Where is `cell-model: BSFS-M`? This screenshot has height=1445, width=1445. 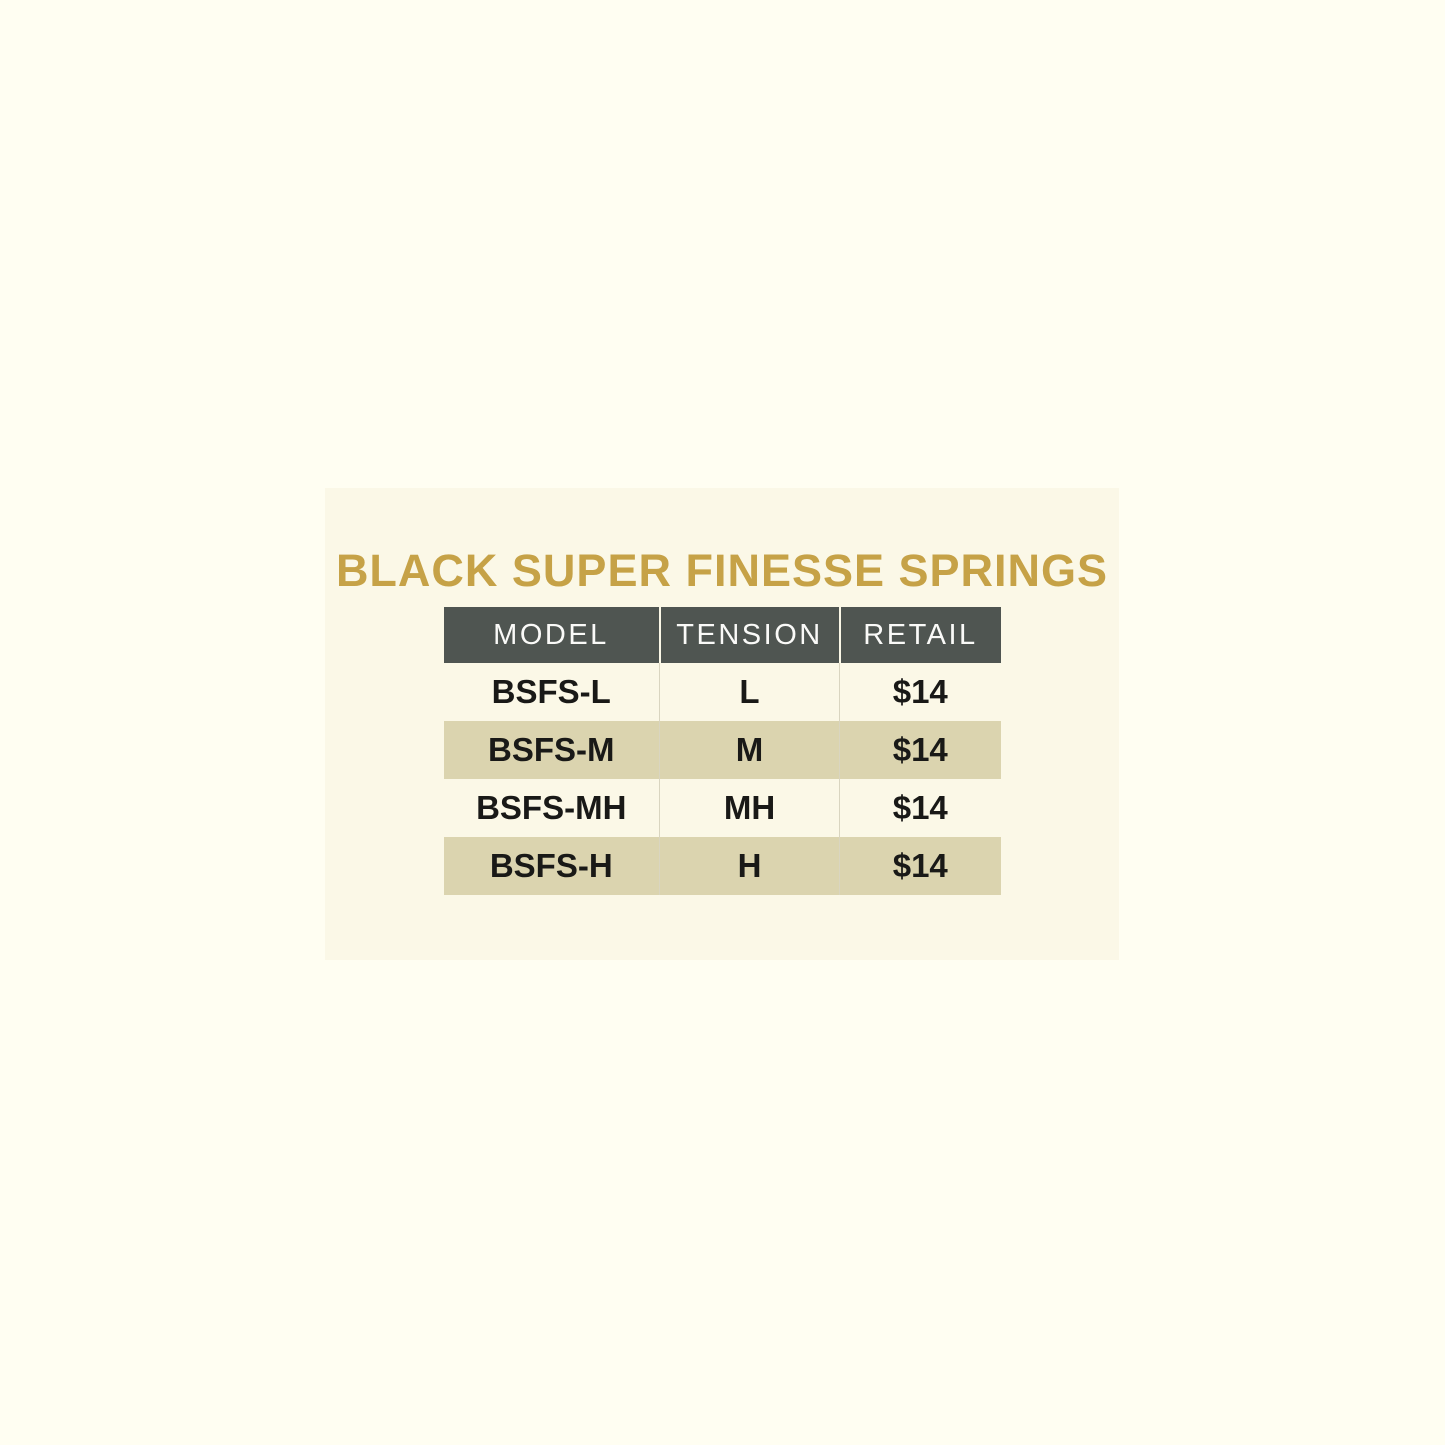
cell-model: BSFS-M is located at coordinates (551, 750).